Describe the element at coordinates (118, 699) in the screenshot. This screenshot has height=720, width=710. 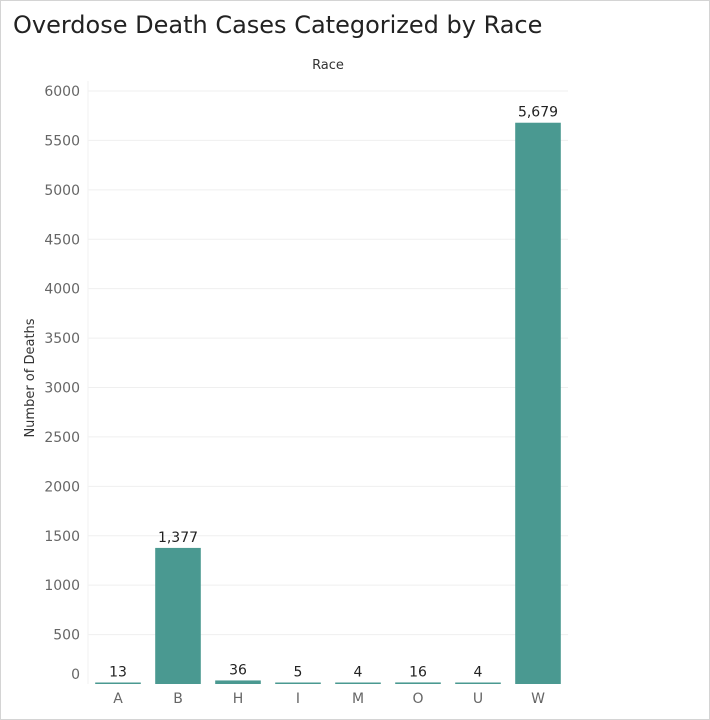
I see `x-tick-label-A: A` at that location.